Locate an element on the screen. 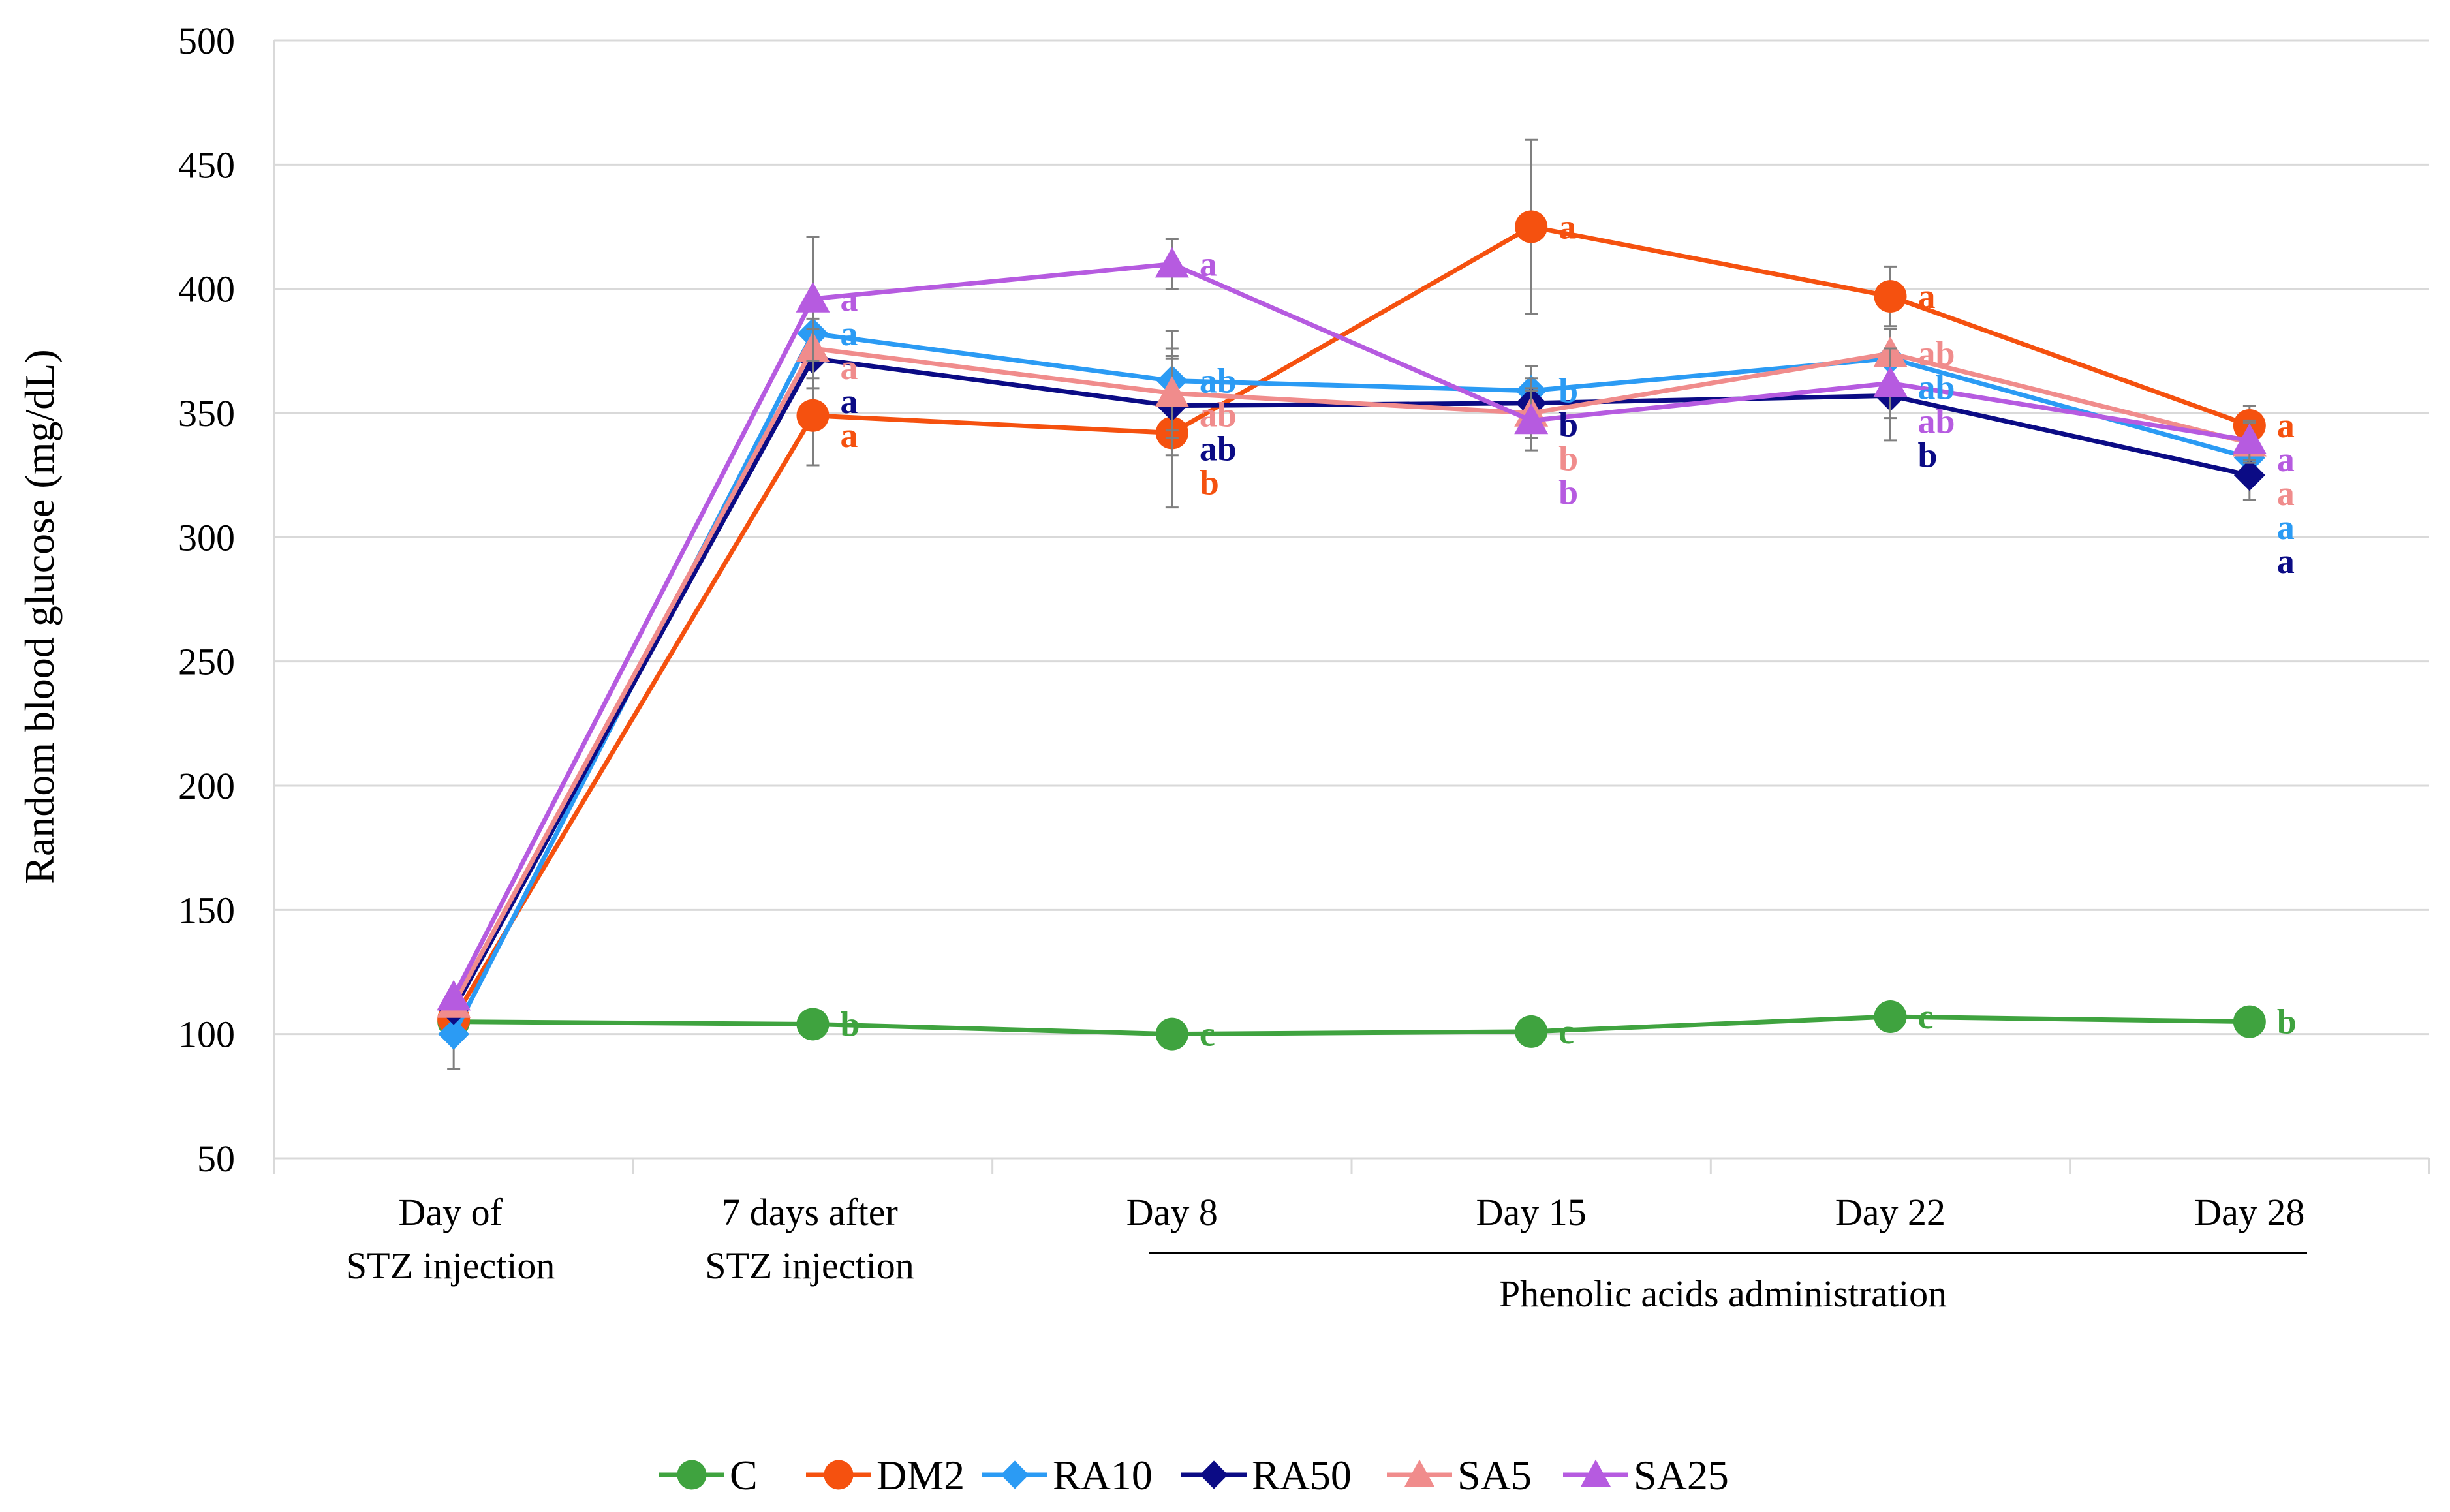  y-tick-label: 100 is located at coordinates (206, 1034).